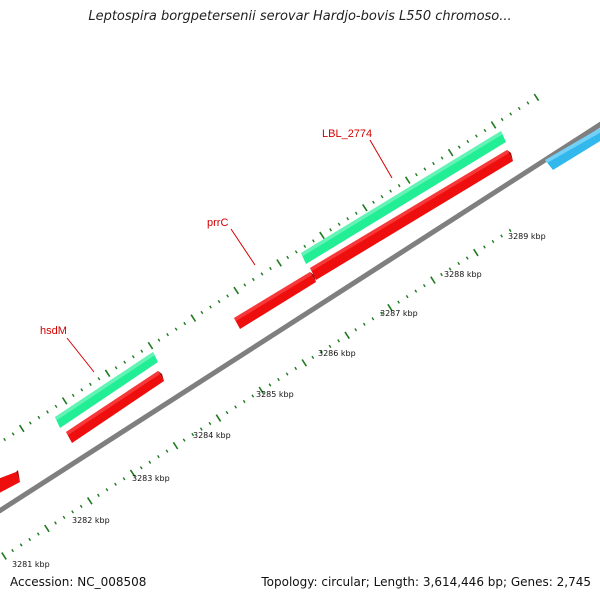 The image size is (600, 600). What do you see at coordinates (115, 407) in the screenshot?
I see `gene-feature-hsdM` at bounding box center [115, 407].